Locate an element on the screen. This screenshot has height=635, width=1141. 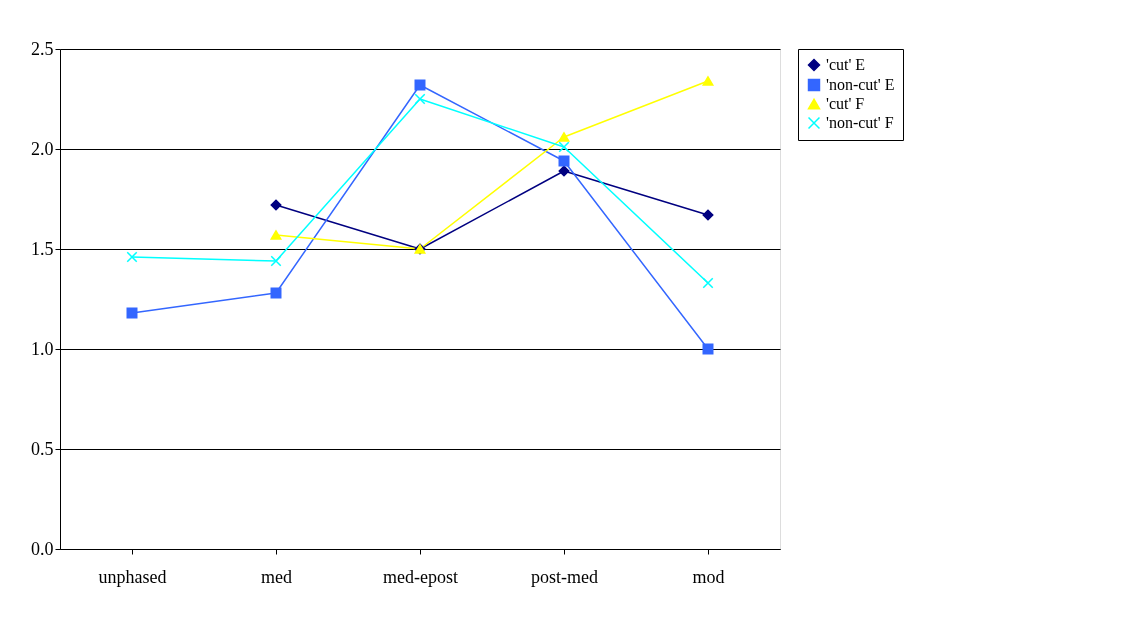
x-tick-label: mod is located at coordinates (708, 576).